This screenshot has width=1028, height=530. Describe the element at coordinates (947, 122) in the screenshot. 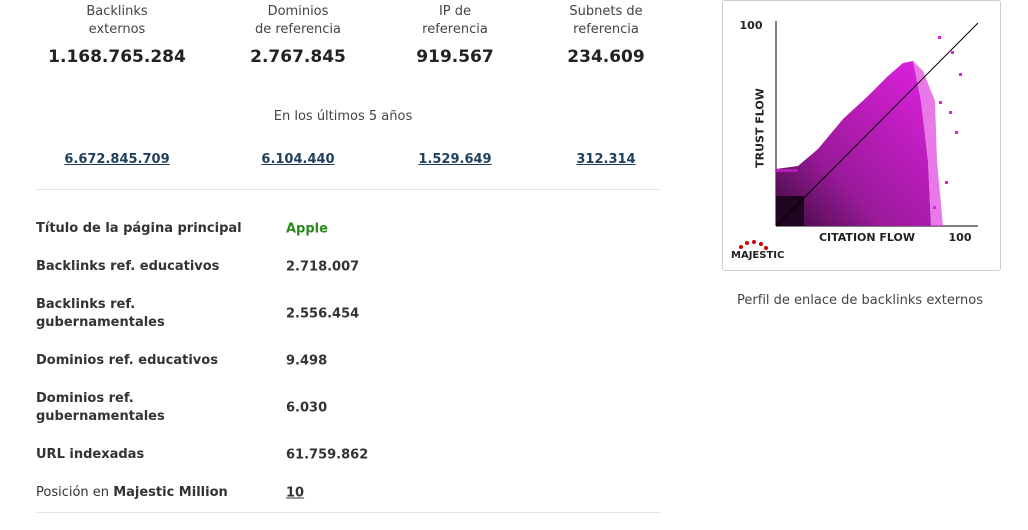

I see `outliers` at that location.